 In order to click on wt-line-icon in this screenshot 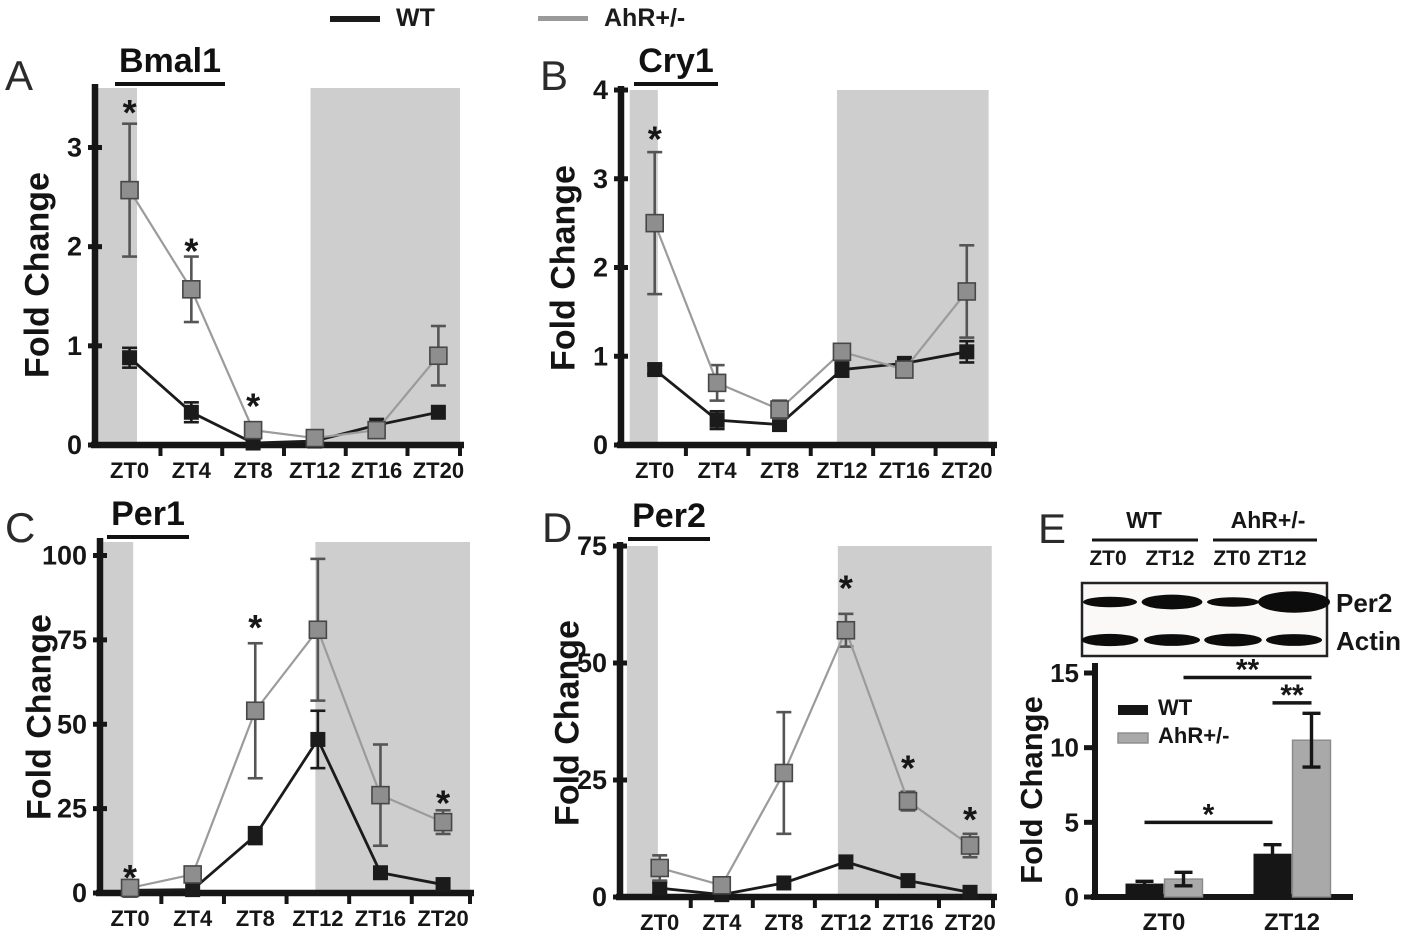, I will do `click(355, 18)`.